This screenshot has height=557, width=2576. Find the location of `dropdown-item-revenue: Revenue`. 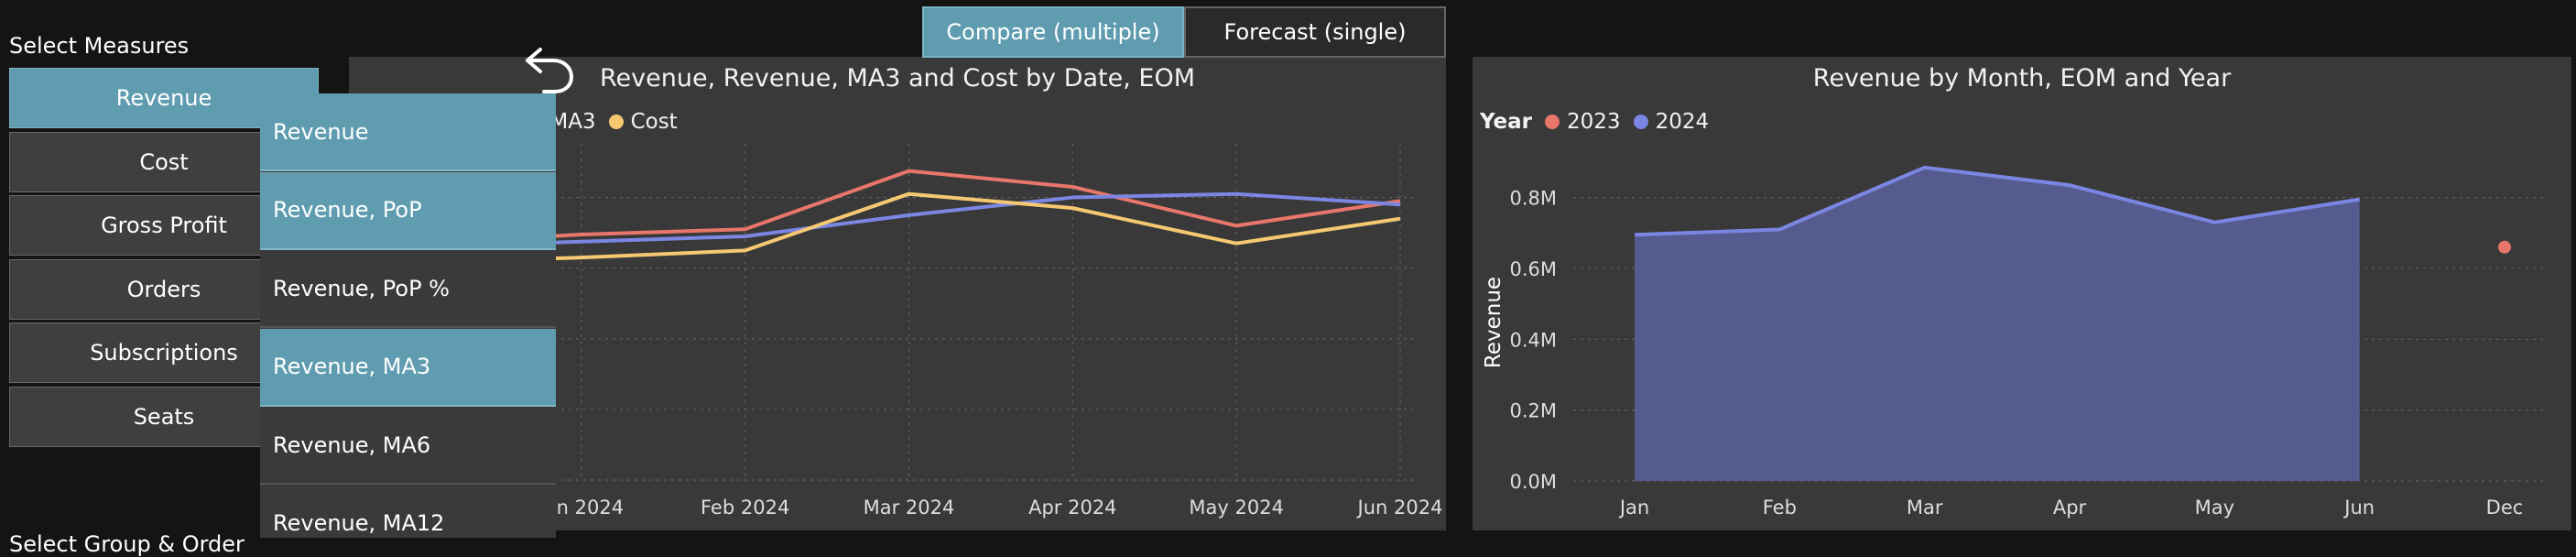

dropdown-item-revenue: Revenue is located at coordinates (408, 132).